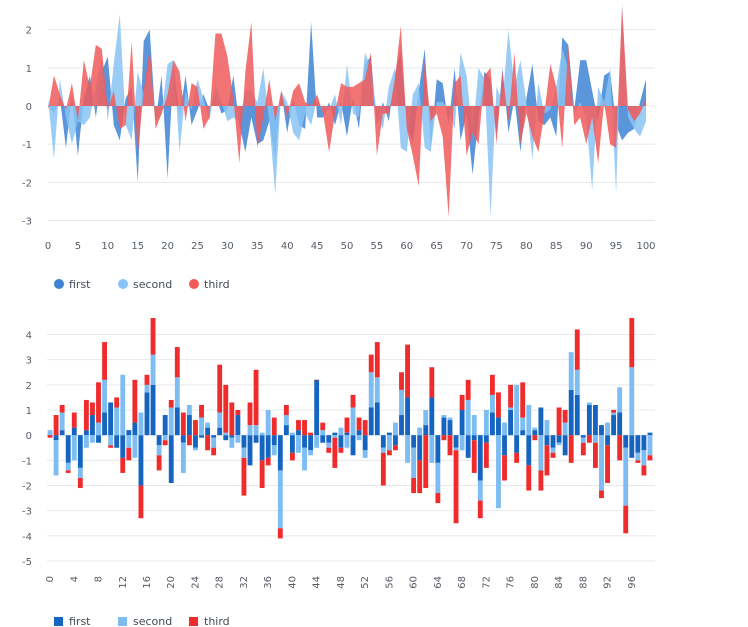 The height and width of the screenshot is (627, 748). Describe the element at coordinates (193, 621) in the screenshot. I see `legend-marker` at that location.